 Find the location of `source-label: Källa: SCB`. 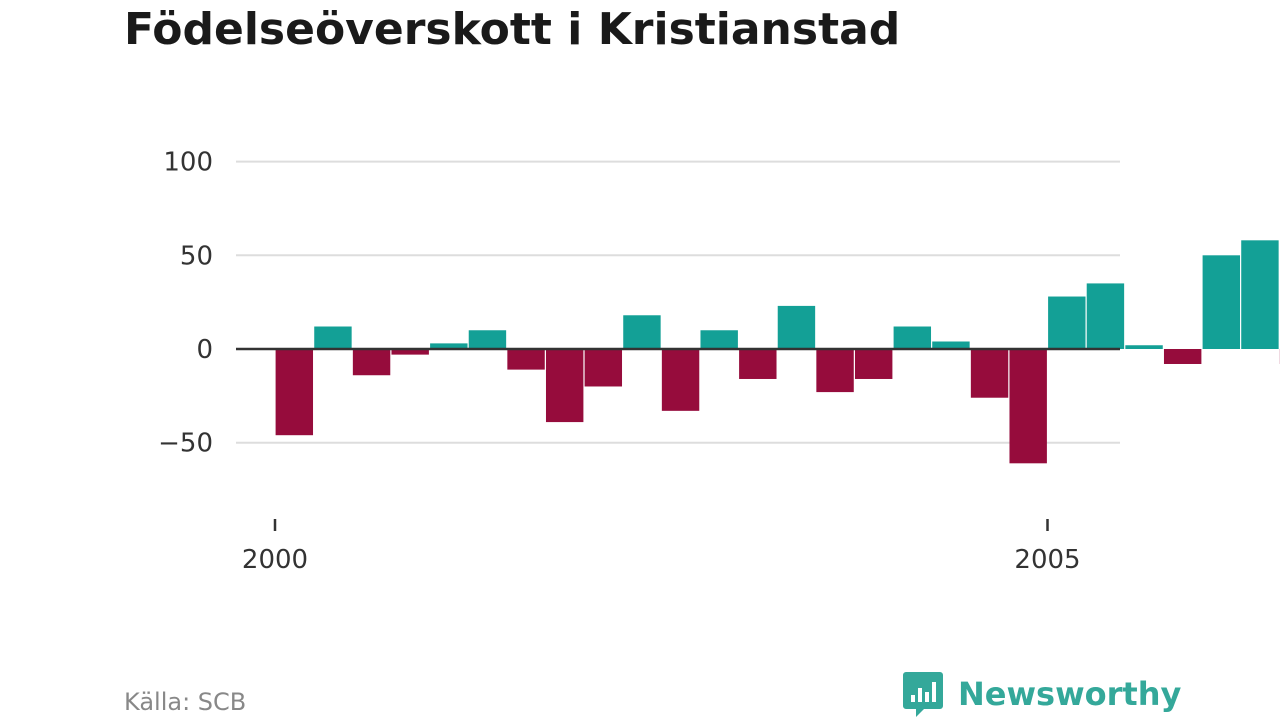

source-label: Källa: SCB is located at coordinates (185, 702).